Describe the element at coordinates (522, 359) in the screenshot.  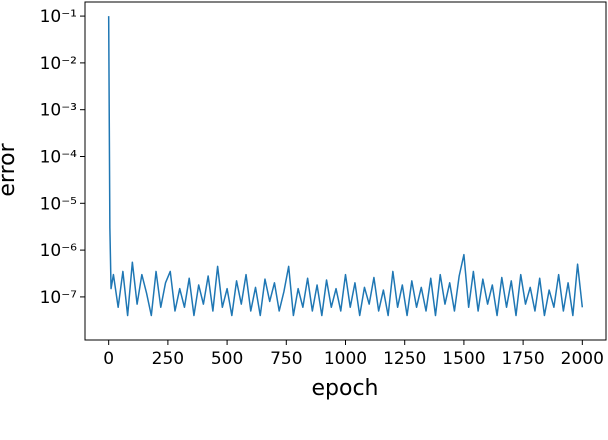
I see `x-tick-label: 1750` at that location.